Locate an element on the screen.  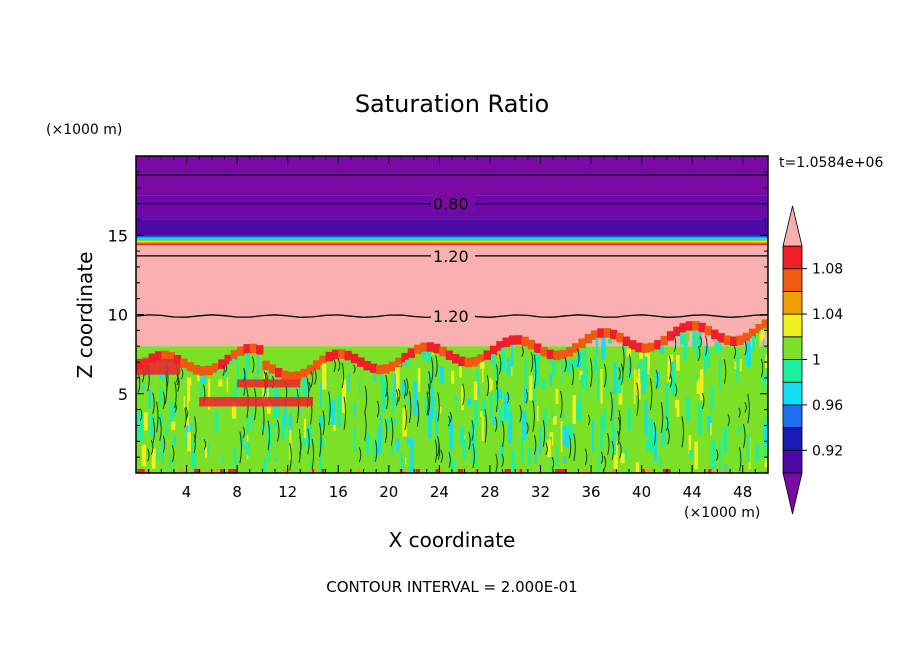
y-axis-label: Z coordinate is located at coordinates (85, 315).